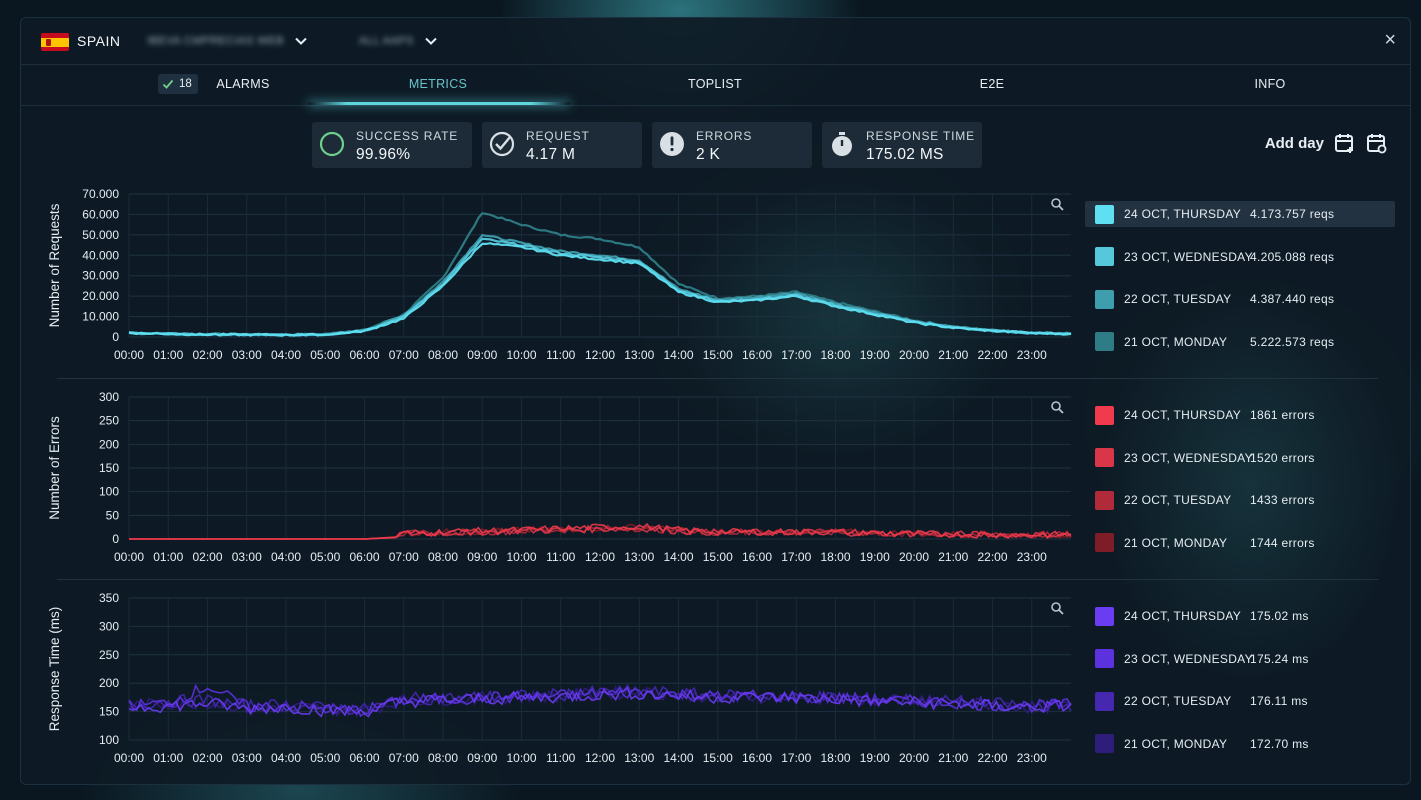  I want to click on kpi-label: RESPONSE TIME, so click(920, 136).